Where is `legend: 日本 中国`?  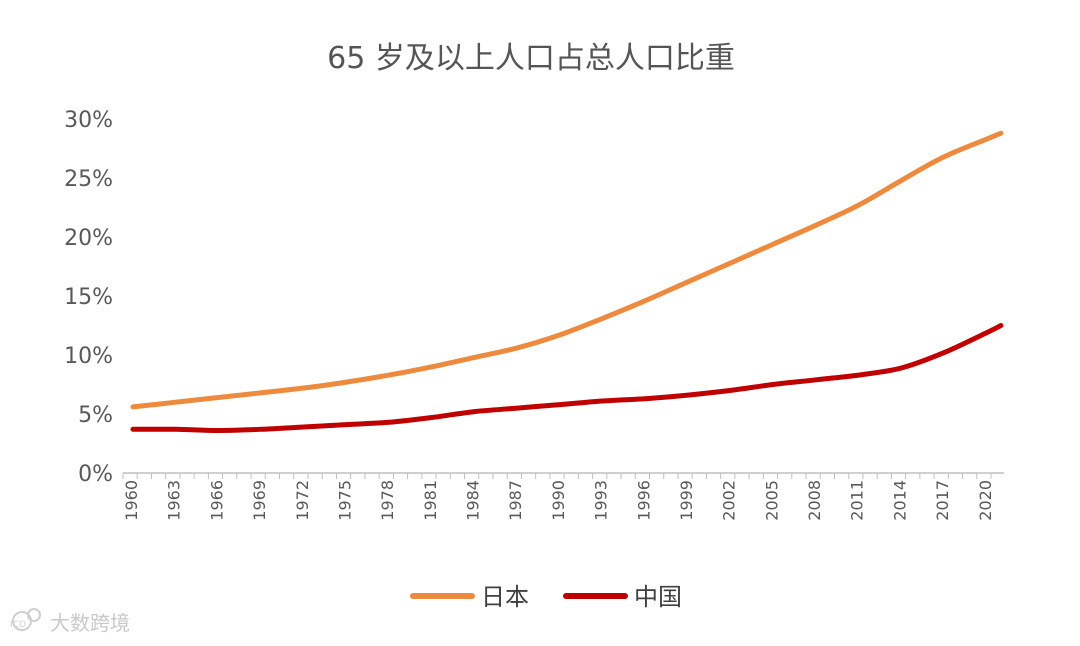 legend: 日本 中国 is located at coordinates (546, 597).